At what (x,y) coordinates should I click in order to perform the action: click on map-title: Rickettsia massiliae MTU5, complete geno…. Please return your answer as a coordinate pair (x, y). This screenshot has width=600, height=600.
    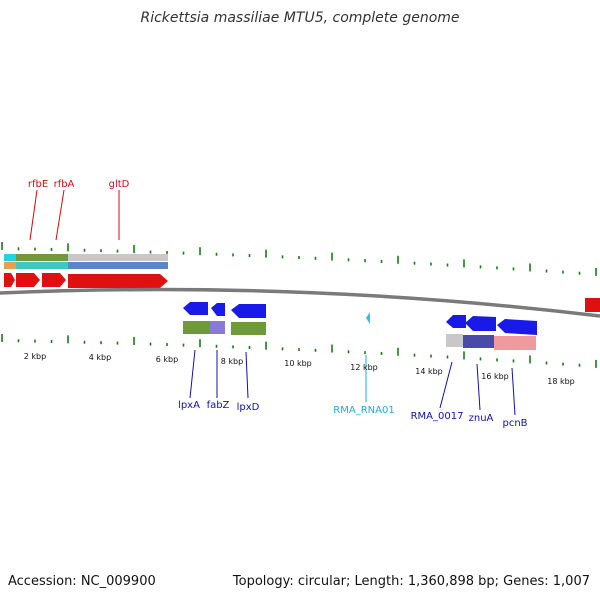
    Looking at the image, I should click on (300, 18).